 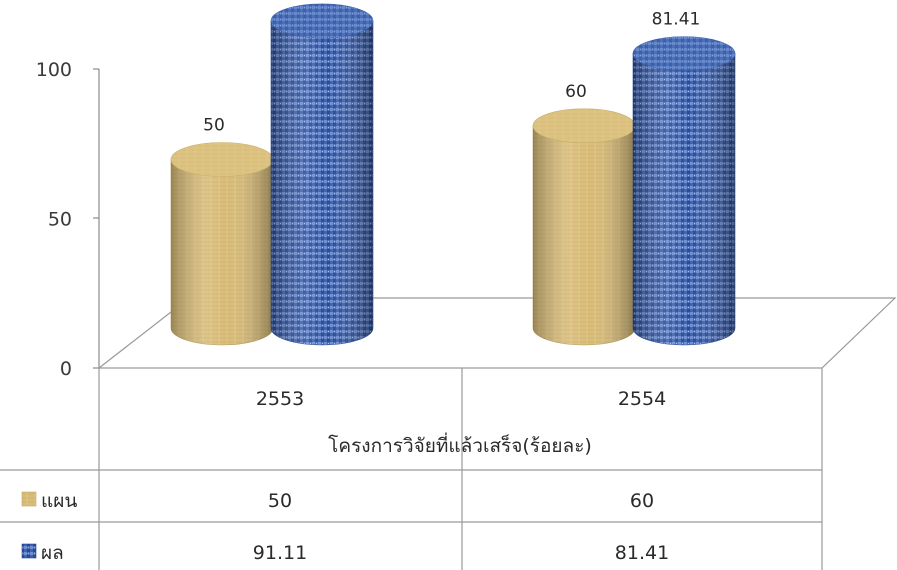 I want to click on chart-floor, so click(x=497, y=333).